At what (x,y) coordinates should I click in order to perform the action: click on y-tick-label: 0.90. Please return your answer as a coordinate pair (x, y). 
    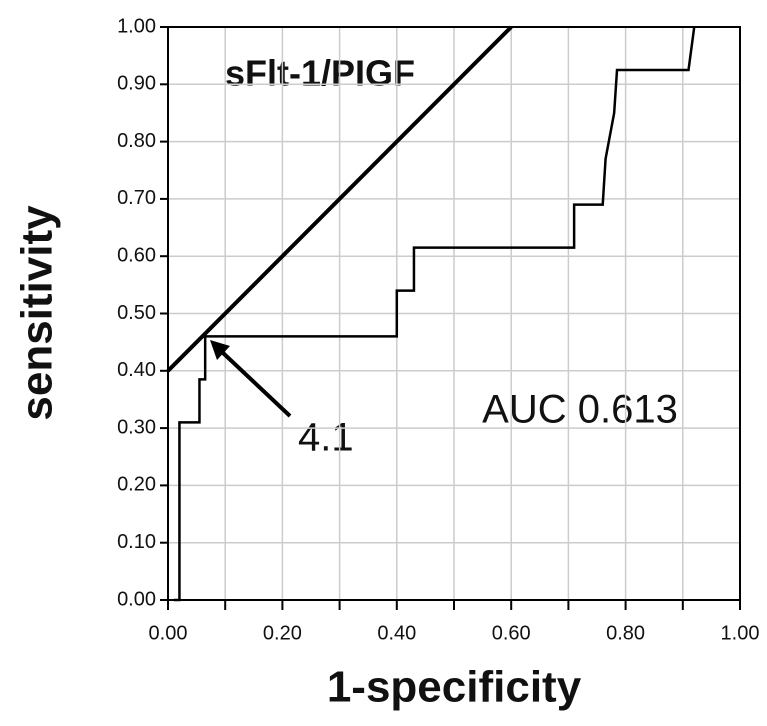
    Looking at the image, I should click on (136, 84).